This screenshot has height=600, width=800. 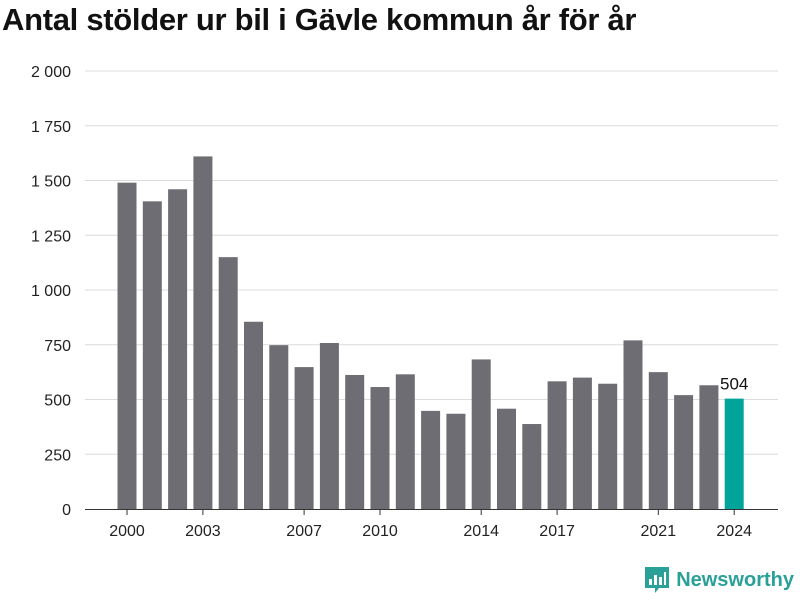 What do you see at coordinates (57, 346) in the screenshot?
I see `y-tick-label: 750` at bounding box center [57, 346].